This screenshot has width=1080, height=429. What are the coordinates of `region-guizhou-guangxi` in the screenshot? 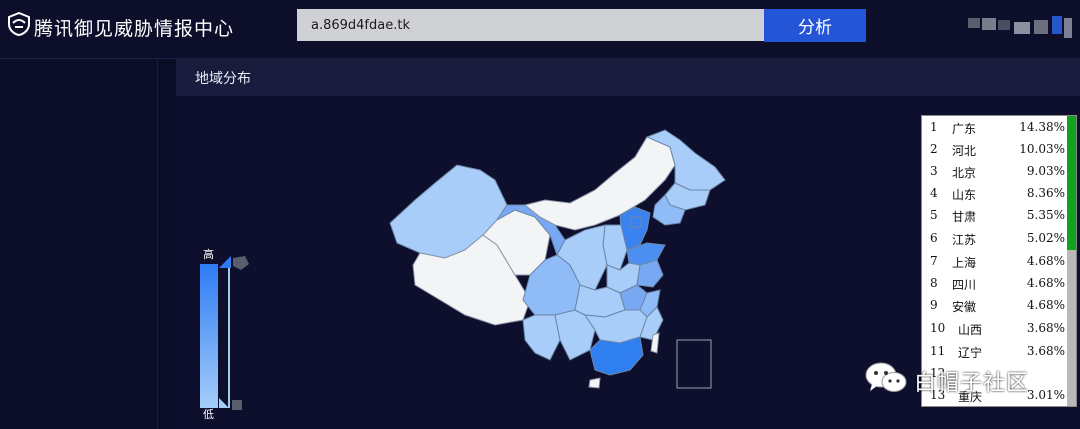 It's located at (575, 335).